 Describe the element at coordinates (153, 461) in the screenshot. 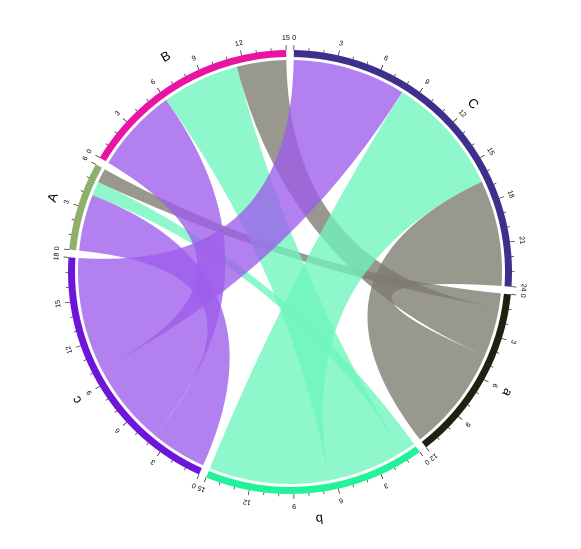

I see `tick-label-c-3: 3` at that location.